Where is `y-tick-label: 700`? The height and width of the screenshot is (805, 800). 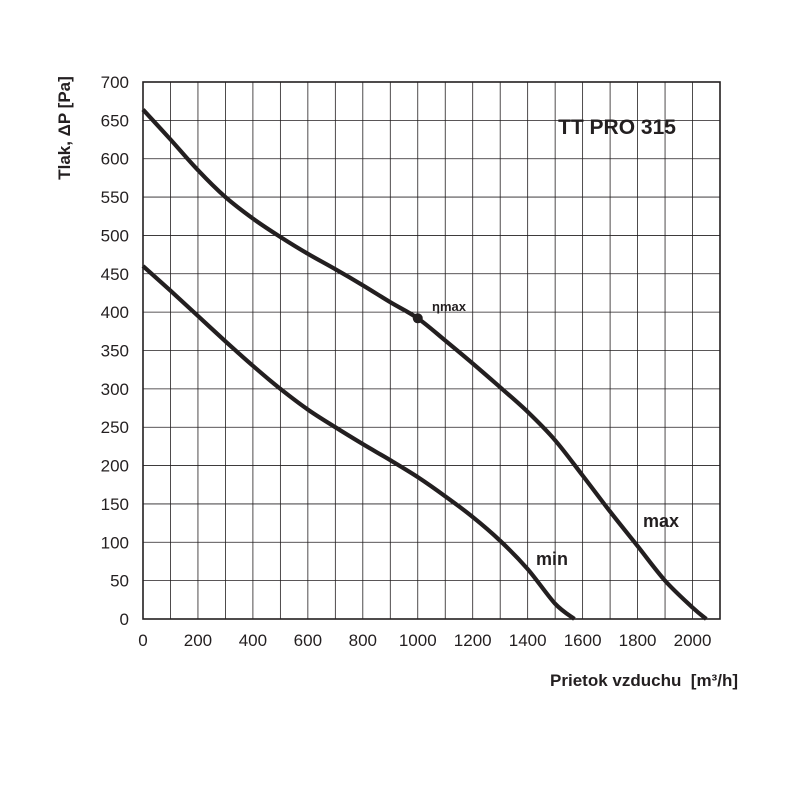 y-tick-label: 700 is located at coordinates (115, 82).